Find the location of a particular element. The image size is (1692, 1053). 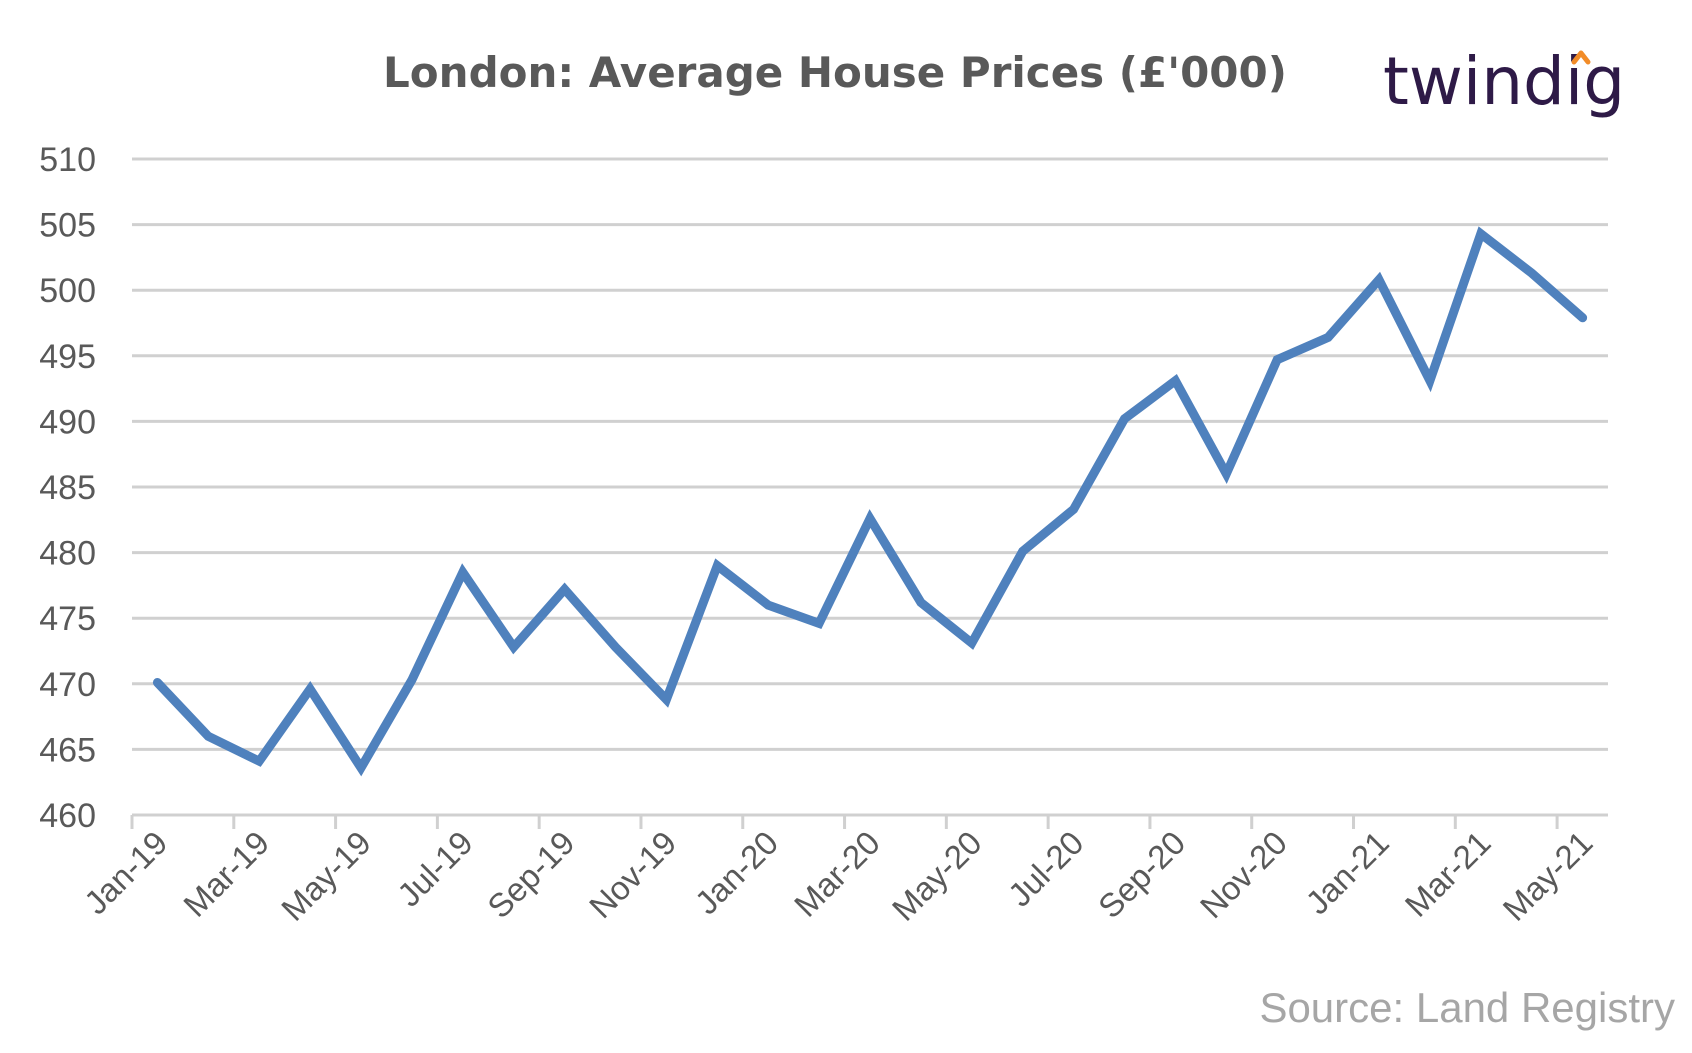

y-tick-label: 500 is located at coordinates (67, 291).